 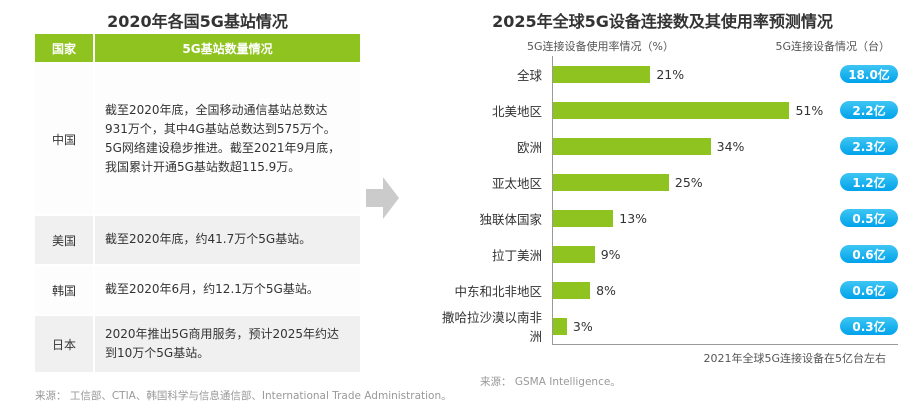 I want to click on chart-row: 拉丁美洲 9% 0.6亿, so click(x=669, y=254).